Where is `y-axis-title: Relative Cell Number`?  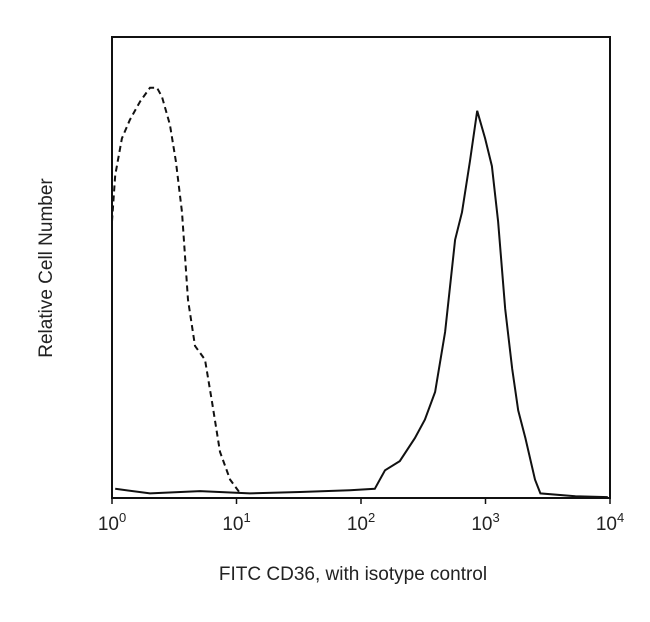 y-axis-title: Relative Cell Number is located at coordinates (46, 268).